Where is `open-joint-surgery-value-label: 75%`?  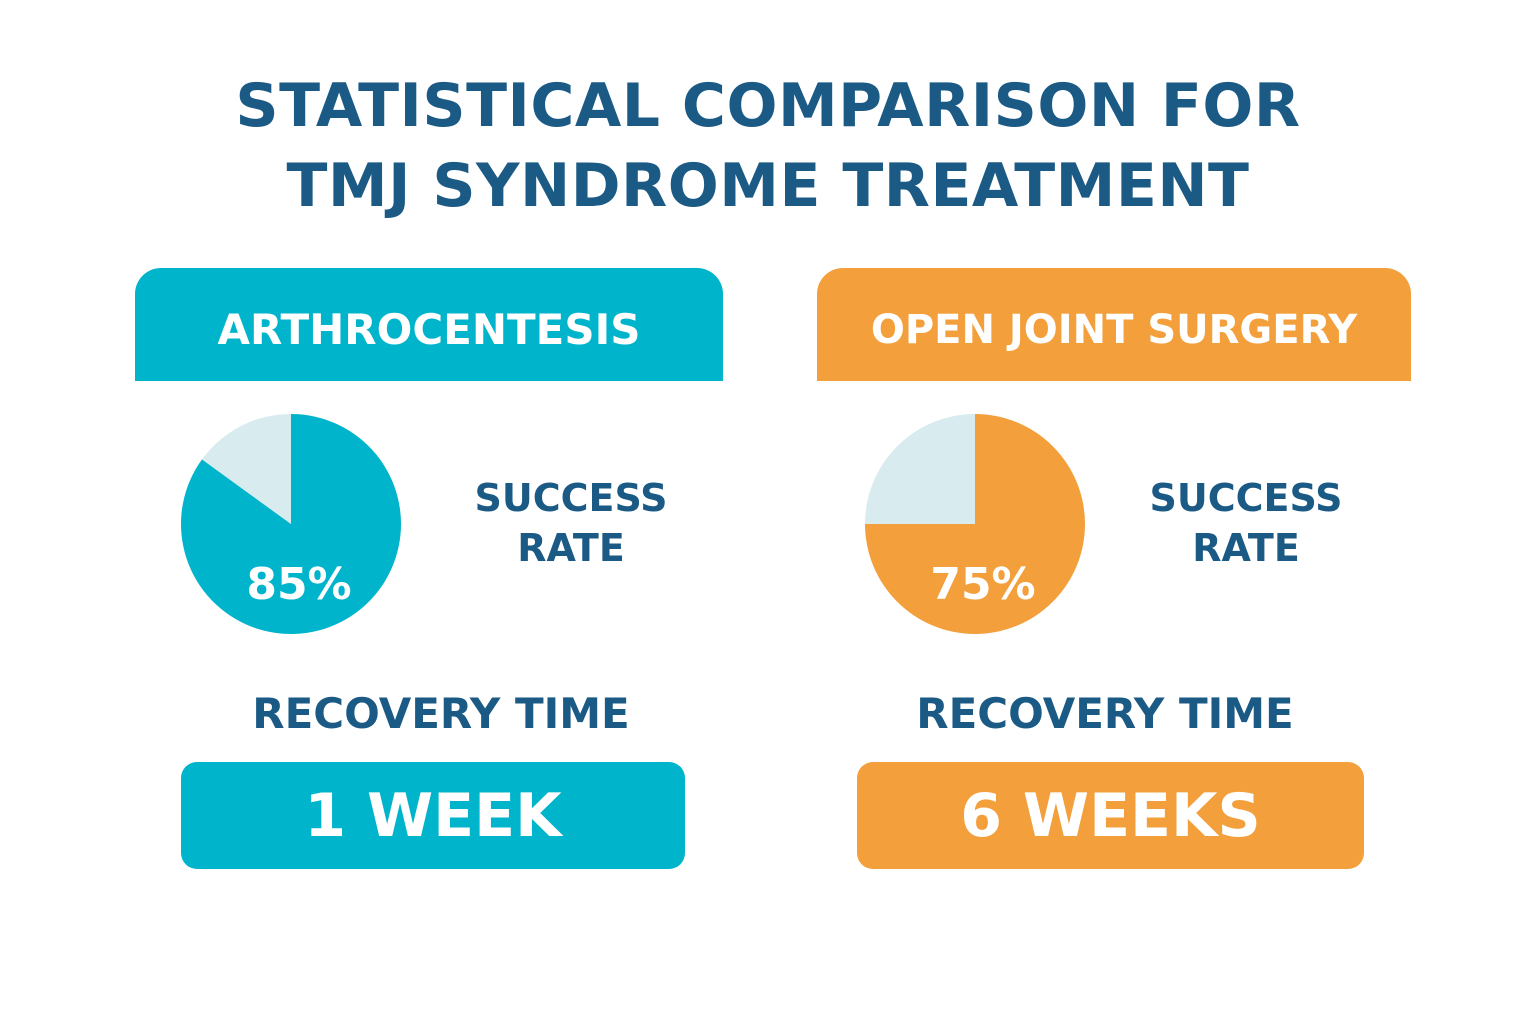
open-joint-surgery-value-label: 75% is located at coordinates (982, 584).